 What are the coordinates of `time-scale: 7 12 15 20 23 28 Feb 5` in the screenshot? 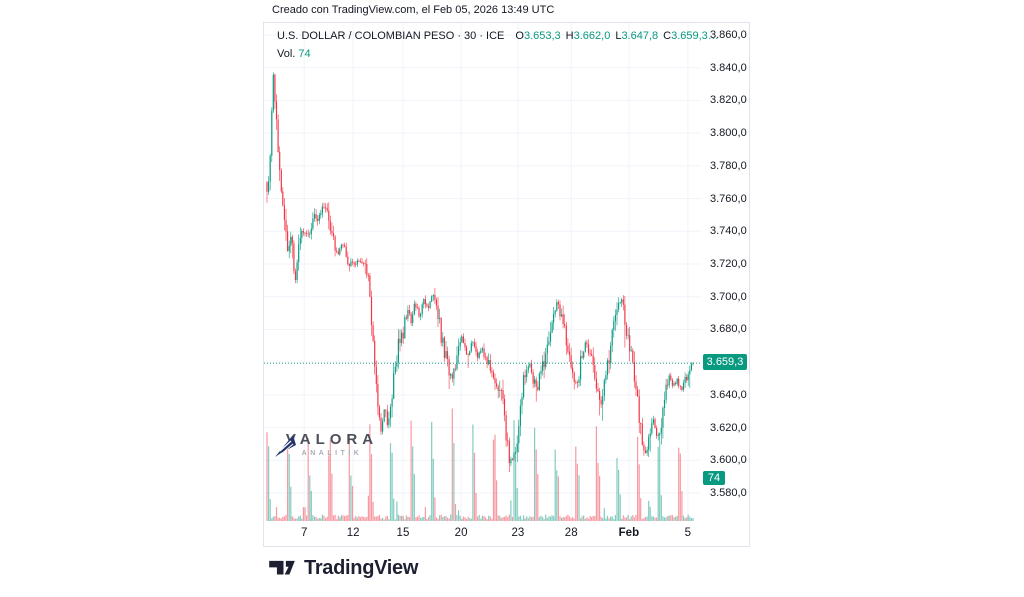 It's located at (482, 533).